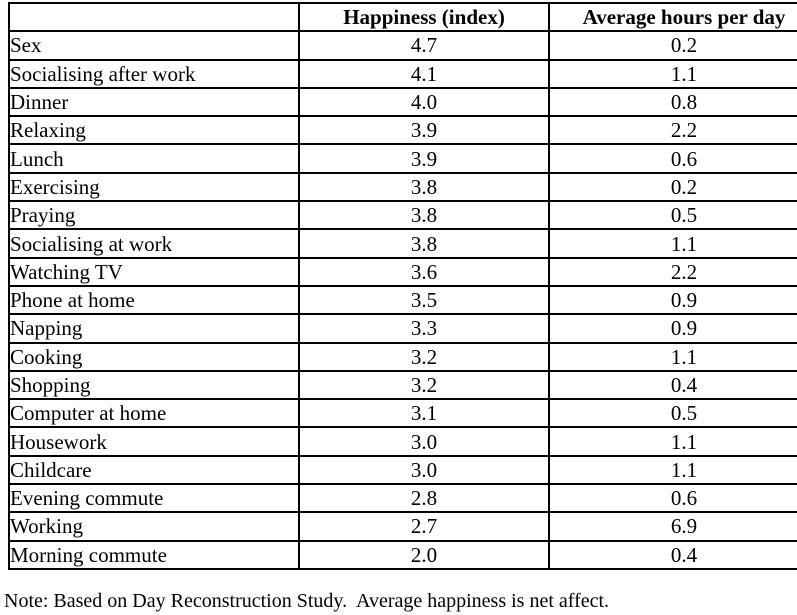 The height and width of the screenshot is (615, 797). What do you see at coordinates (154, 130) in the screenshot?
I see `activity-cell: Relaxing` at bounding box center [154, 130].